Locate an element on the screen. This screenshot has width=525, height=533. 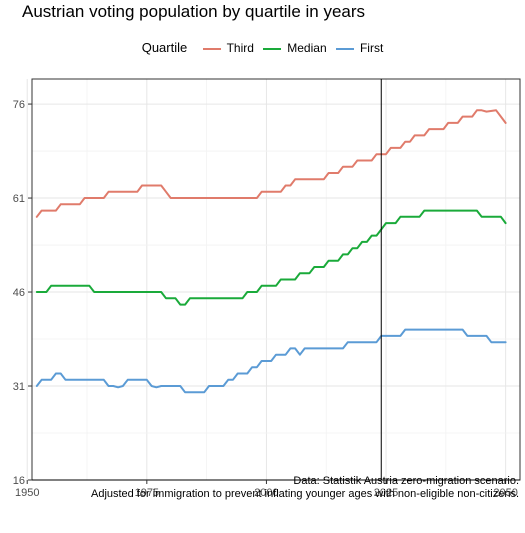
legend-item-third: Third is located at coordinates (228, 48).